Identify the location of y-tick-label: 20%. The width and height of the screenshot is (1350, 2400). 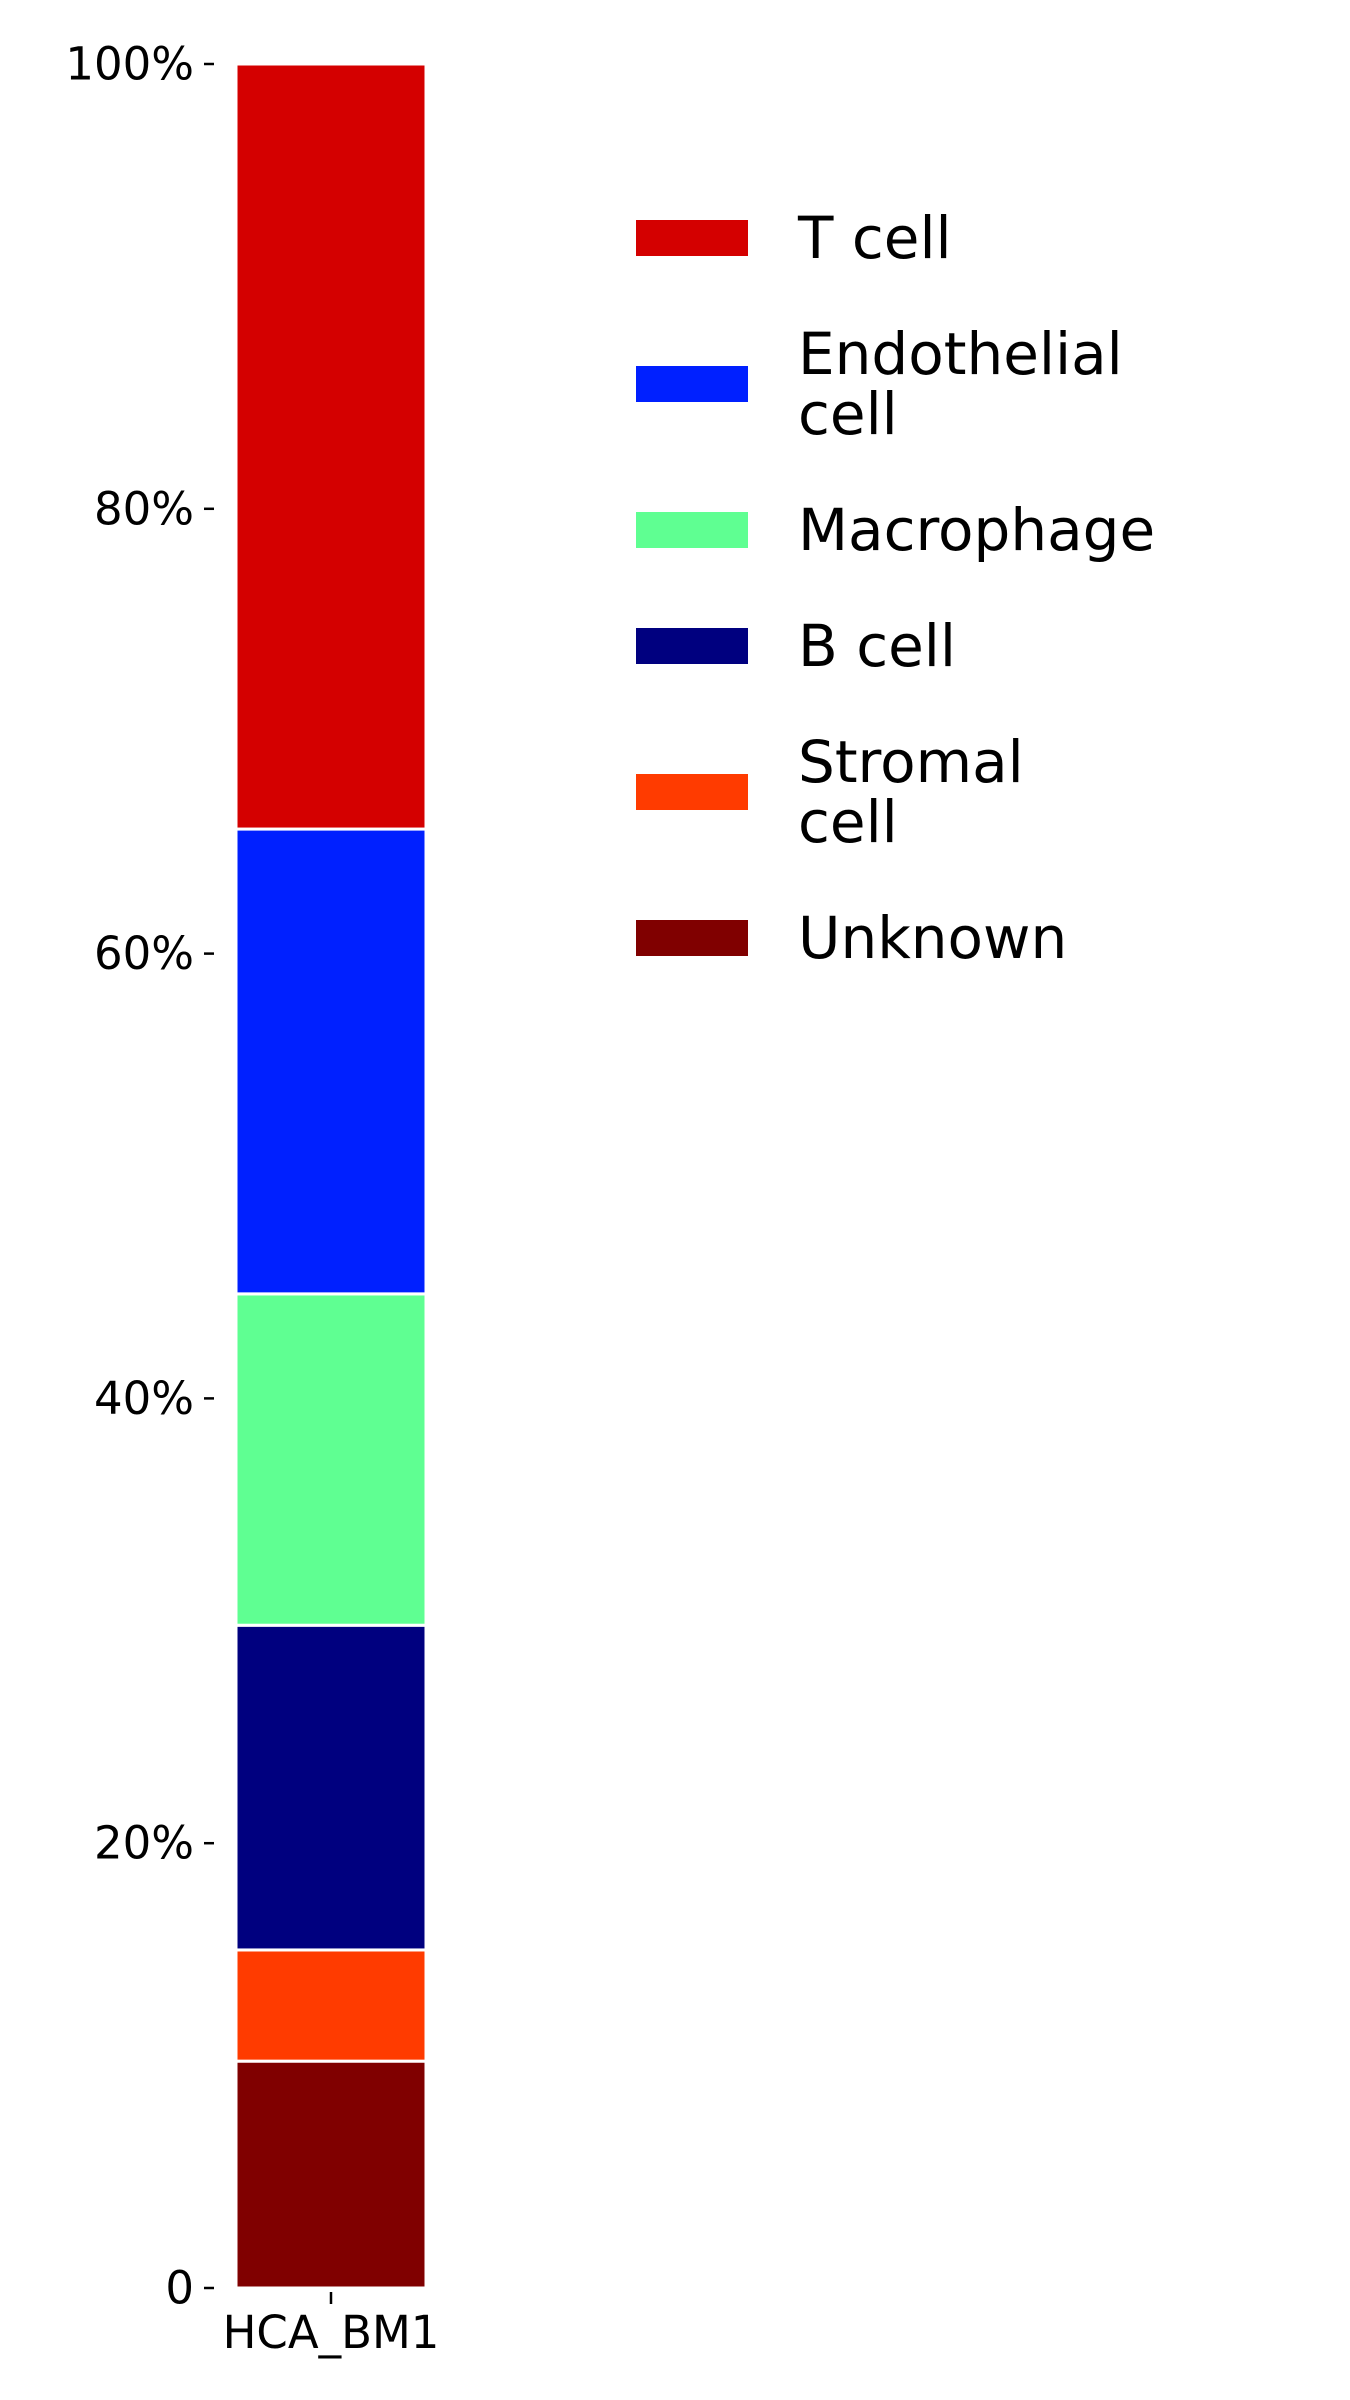
(144, 1843).